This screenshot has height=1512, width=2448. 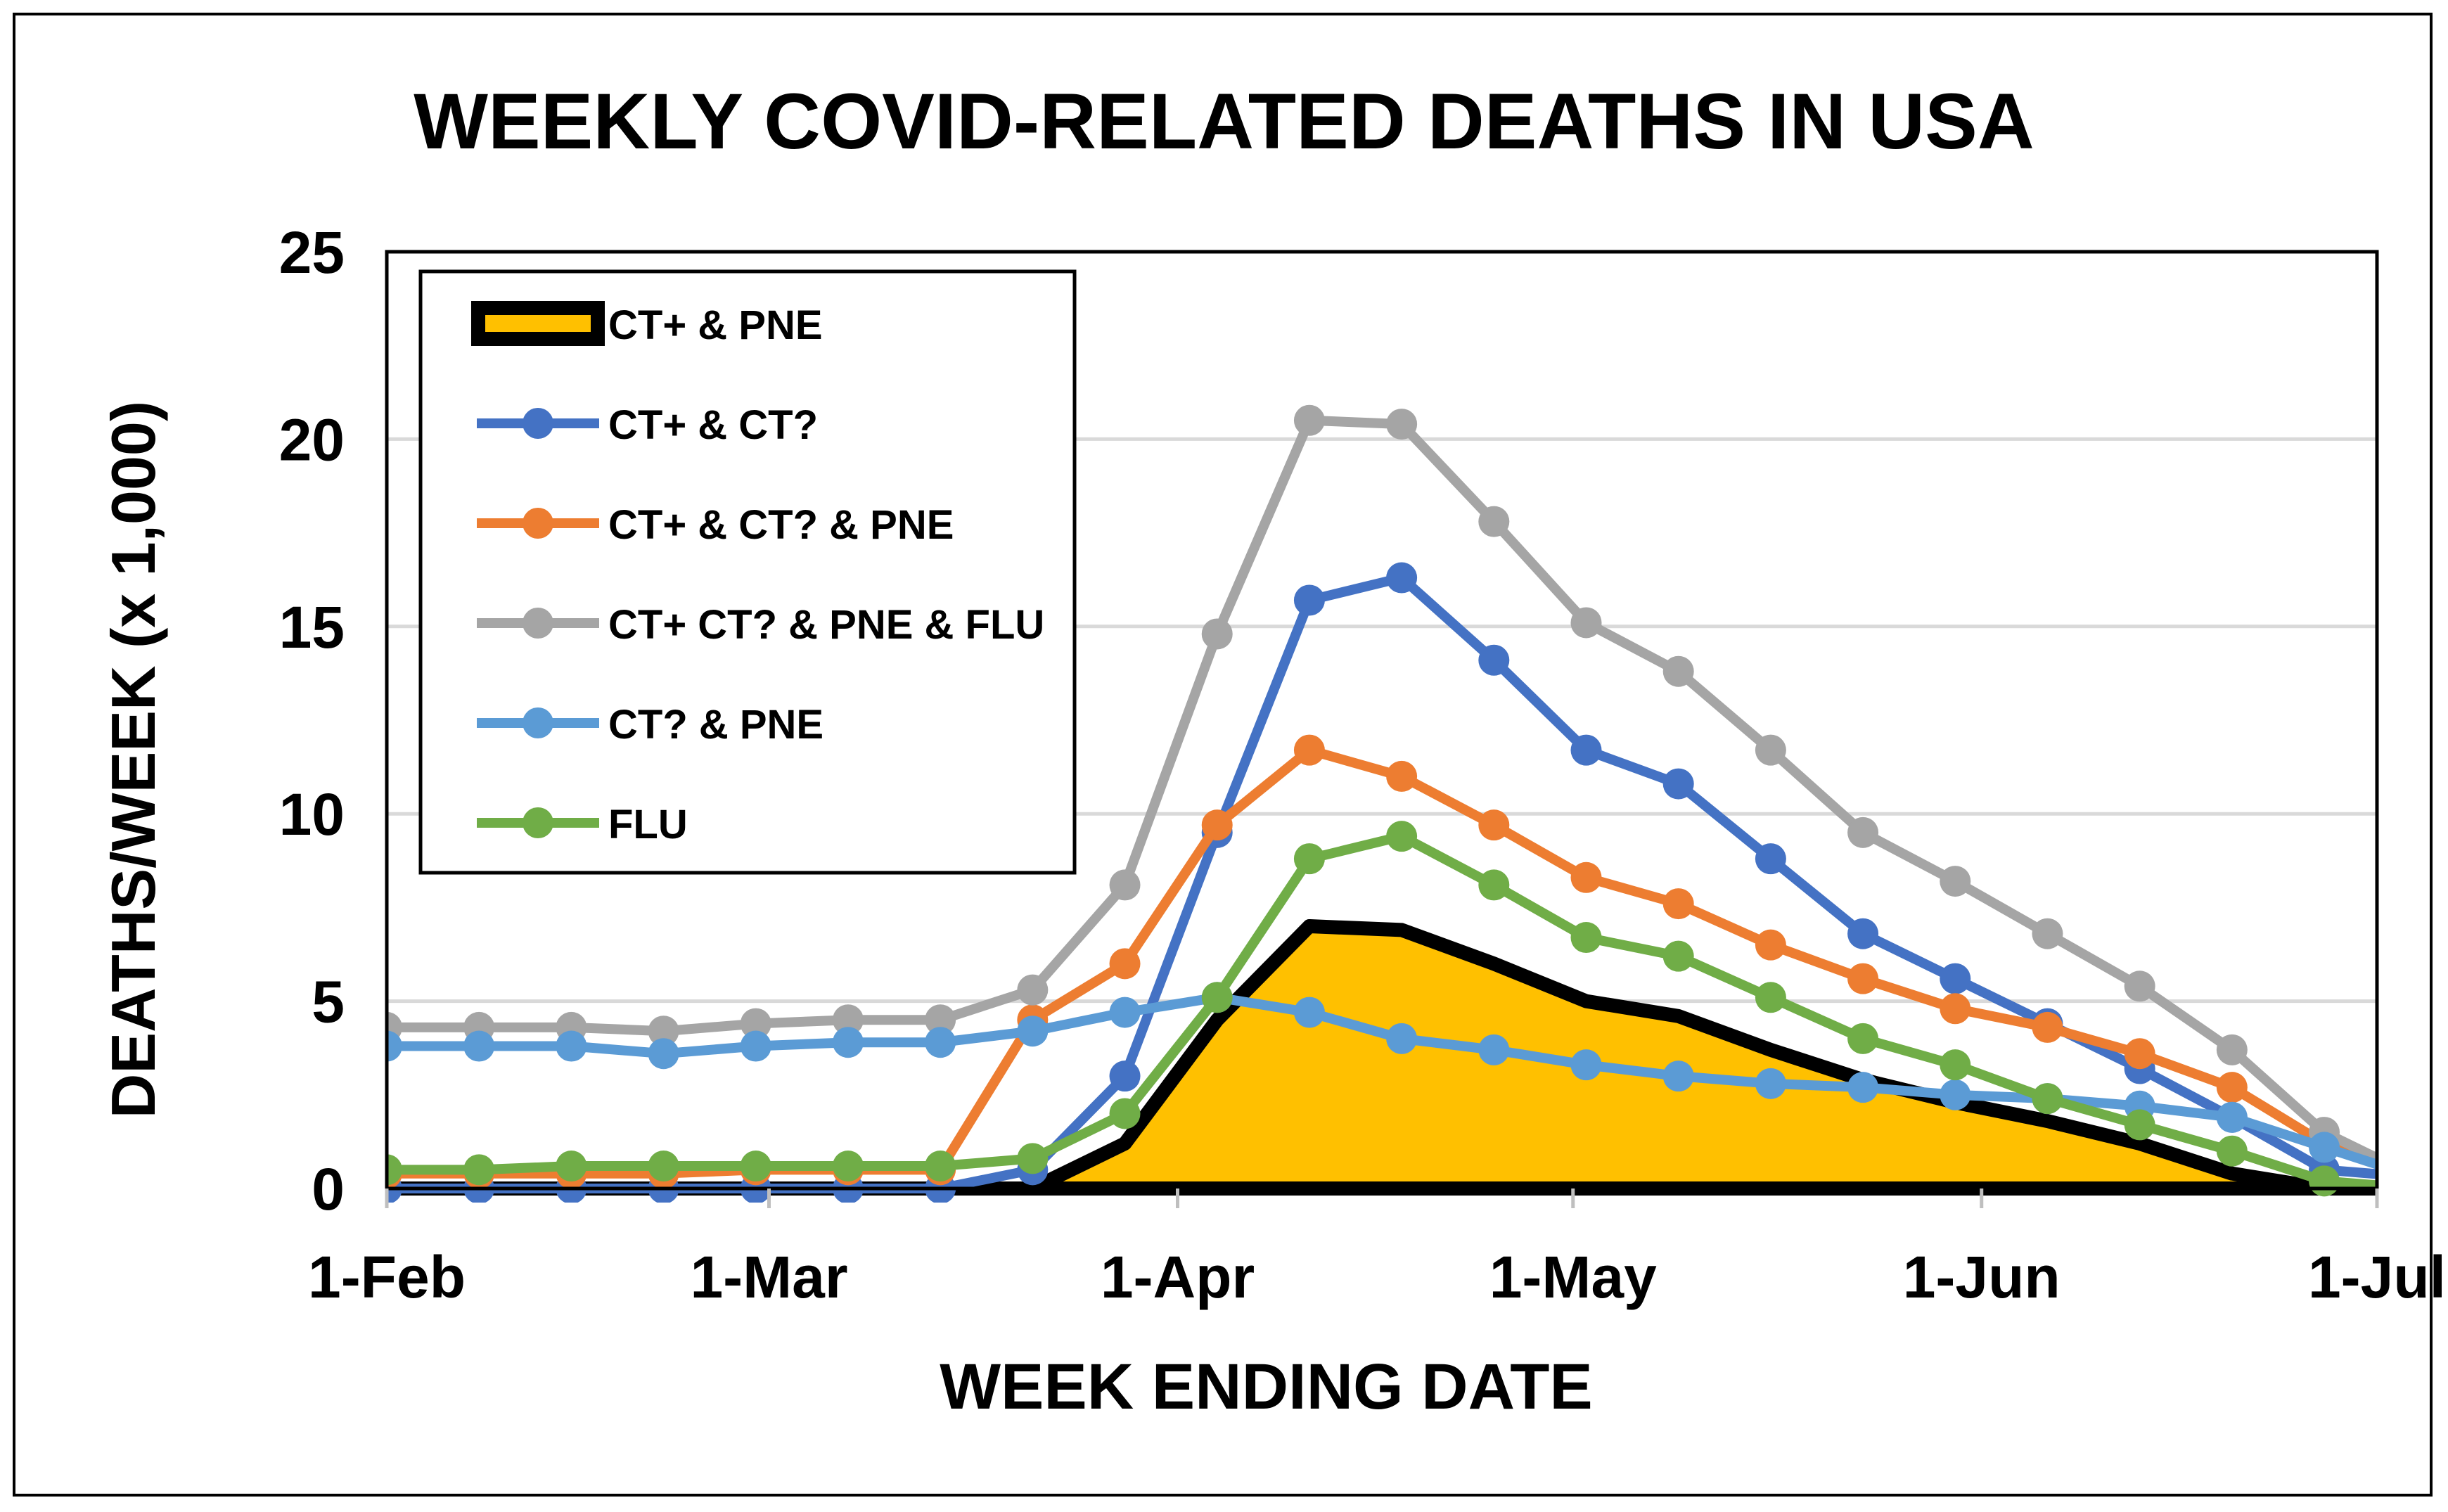 What do you see at coordinates (329, 1002) in the screenshot?
I see `y-tick-label: 5` at bounding box center [329, 1002].